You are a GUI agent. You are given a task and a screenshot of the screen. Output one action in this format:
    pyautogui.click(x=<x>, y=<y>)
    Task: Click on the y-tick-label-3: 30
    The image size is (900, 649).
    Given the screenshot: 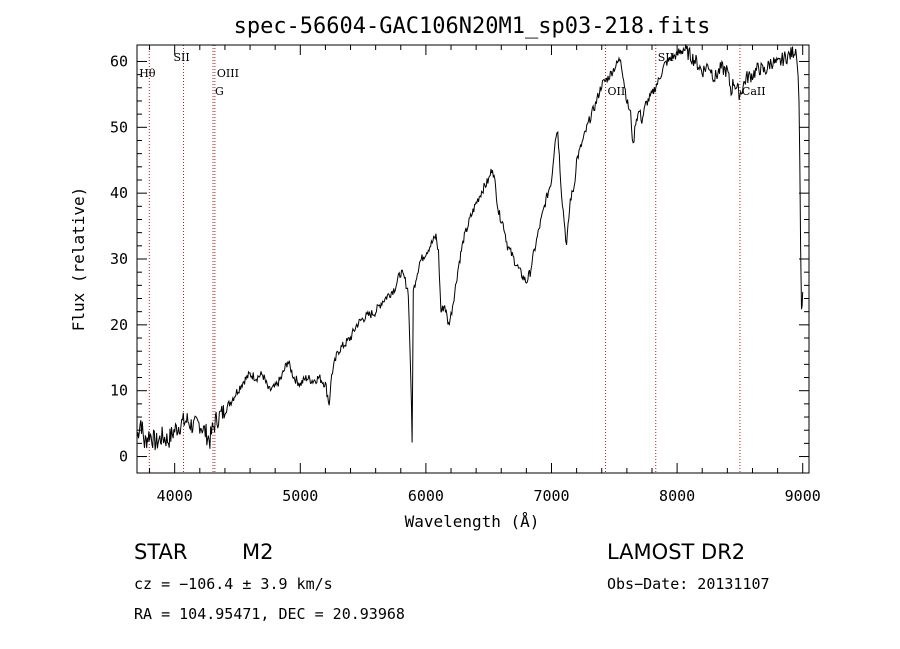 What is the action you would take?
    pyautogui.click(x=119, y=259)
    